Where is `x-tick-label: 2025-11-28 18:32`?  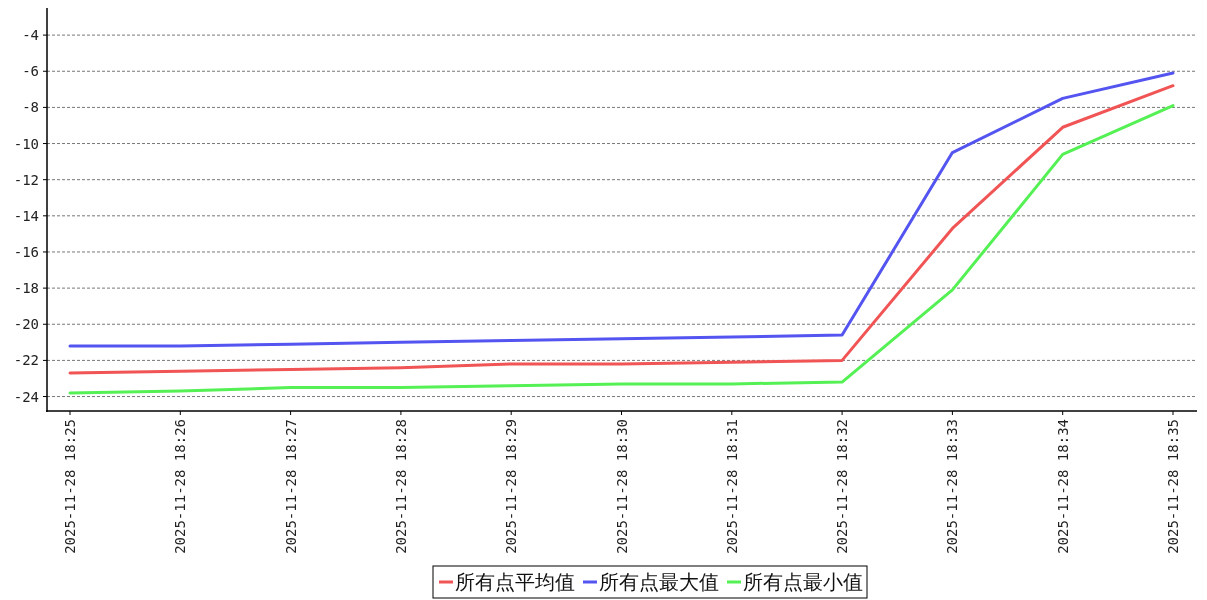
x-tick-label: 2025-11-28 18:32 is located at coordinates (842, 486).